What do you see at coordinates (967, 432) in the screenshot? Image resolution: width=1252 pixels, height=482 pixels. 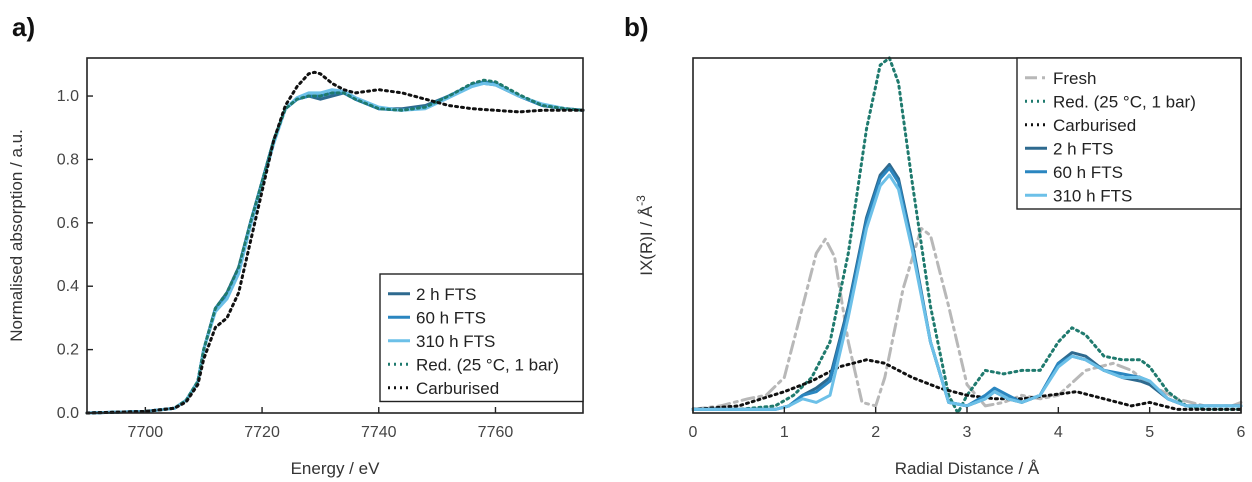 I see `x-tick-label: 3` at bounding box center [967, 432].